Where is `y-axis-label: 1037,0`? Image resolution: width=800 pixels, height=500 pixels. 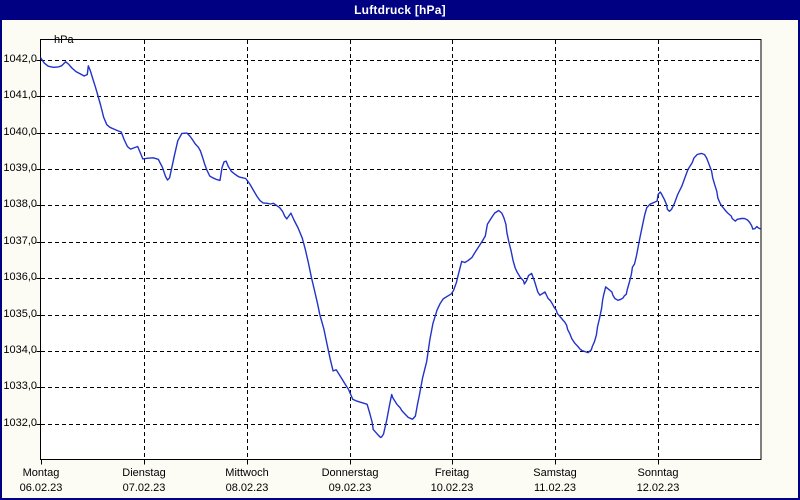
y-axis-label: 1037,0 is located at coordinates (20, 241).